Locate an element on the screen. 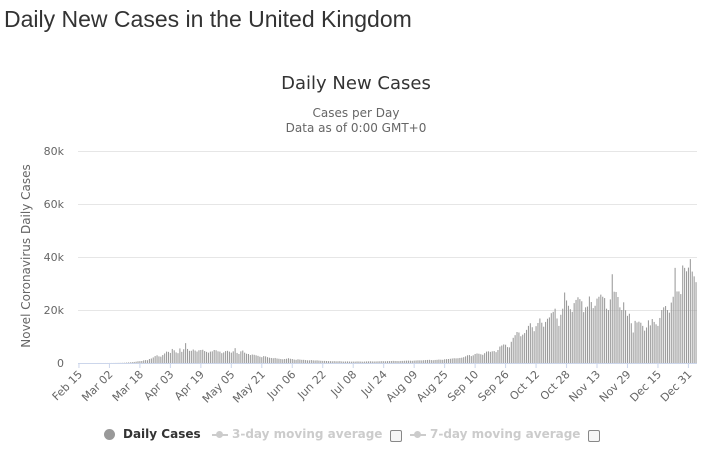 The image size is (704, 450). checkbox-3-day-average is located at coordinates (396, 436).